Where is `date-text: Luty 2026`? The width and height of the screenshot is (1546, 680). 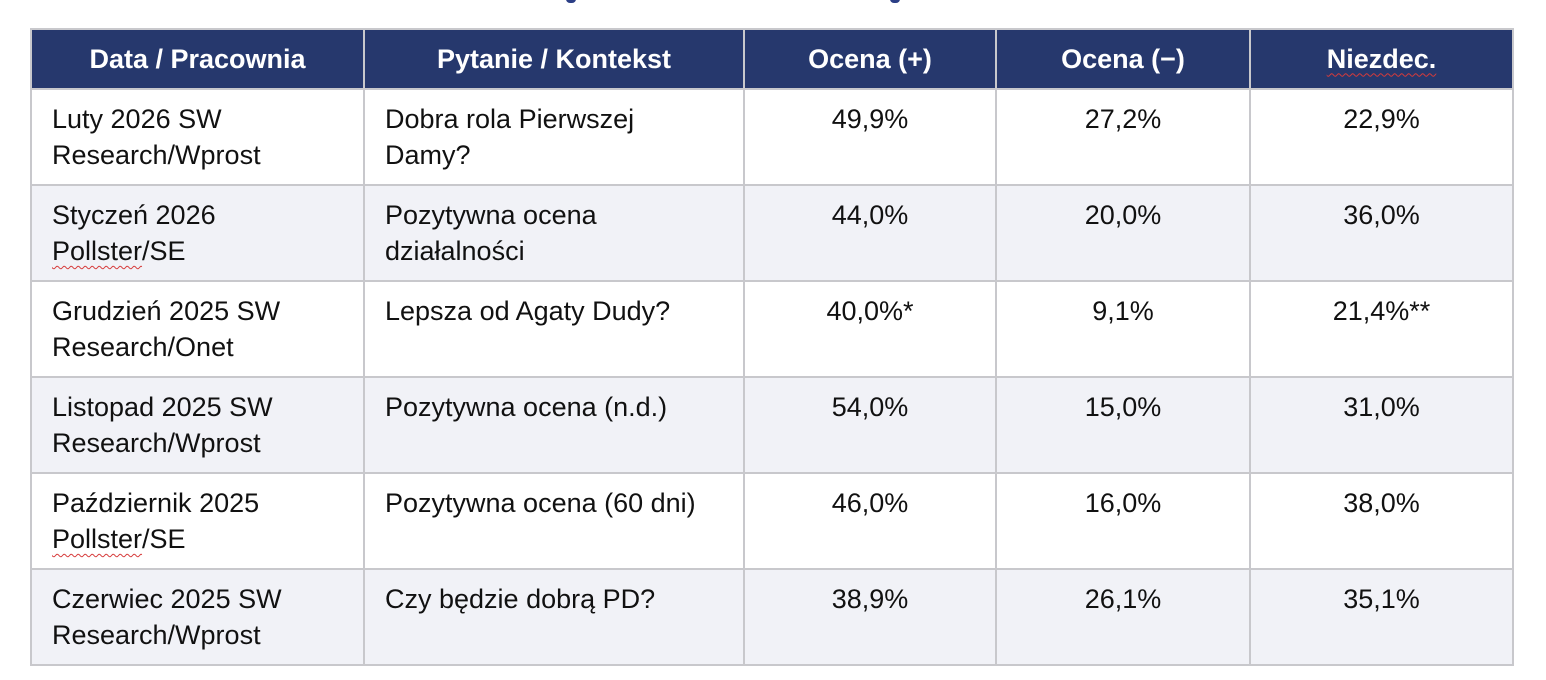
date-text: Luty 2026 is located at coordinates (111, 119).